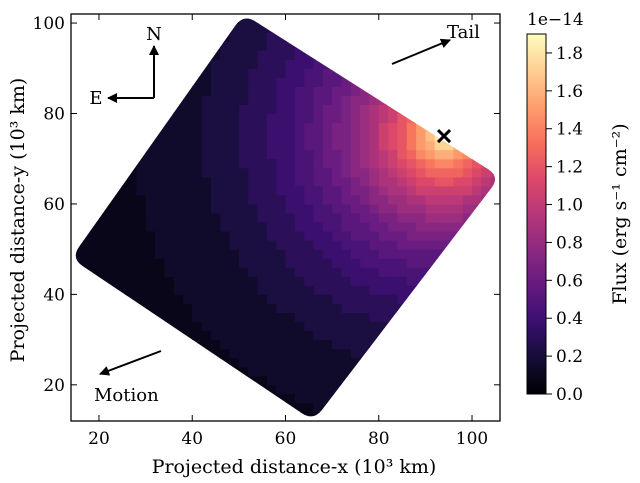 The height and width of the screenshot is (483, 640). Describe the element at coordinates (54, 386) in the screenshot. I see `y-tick-label: 20` at that location.